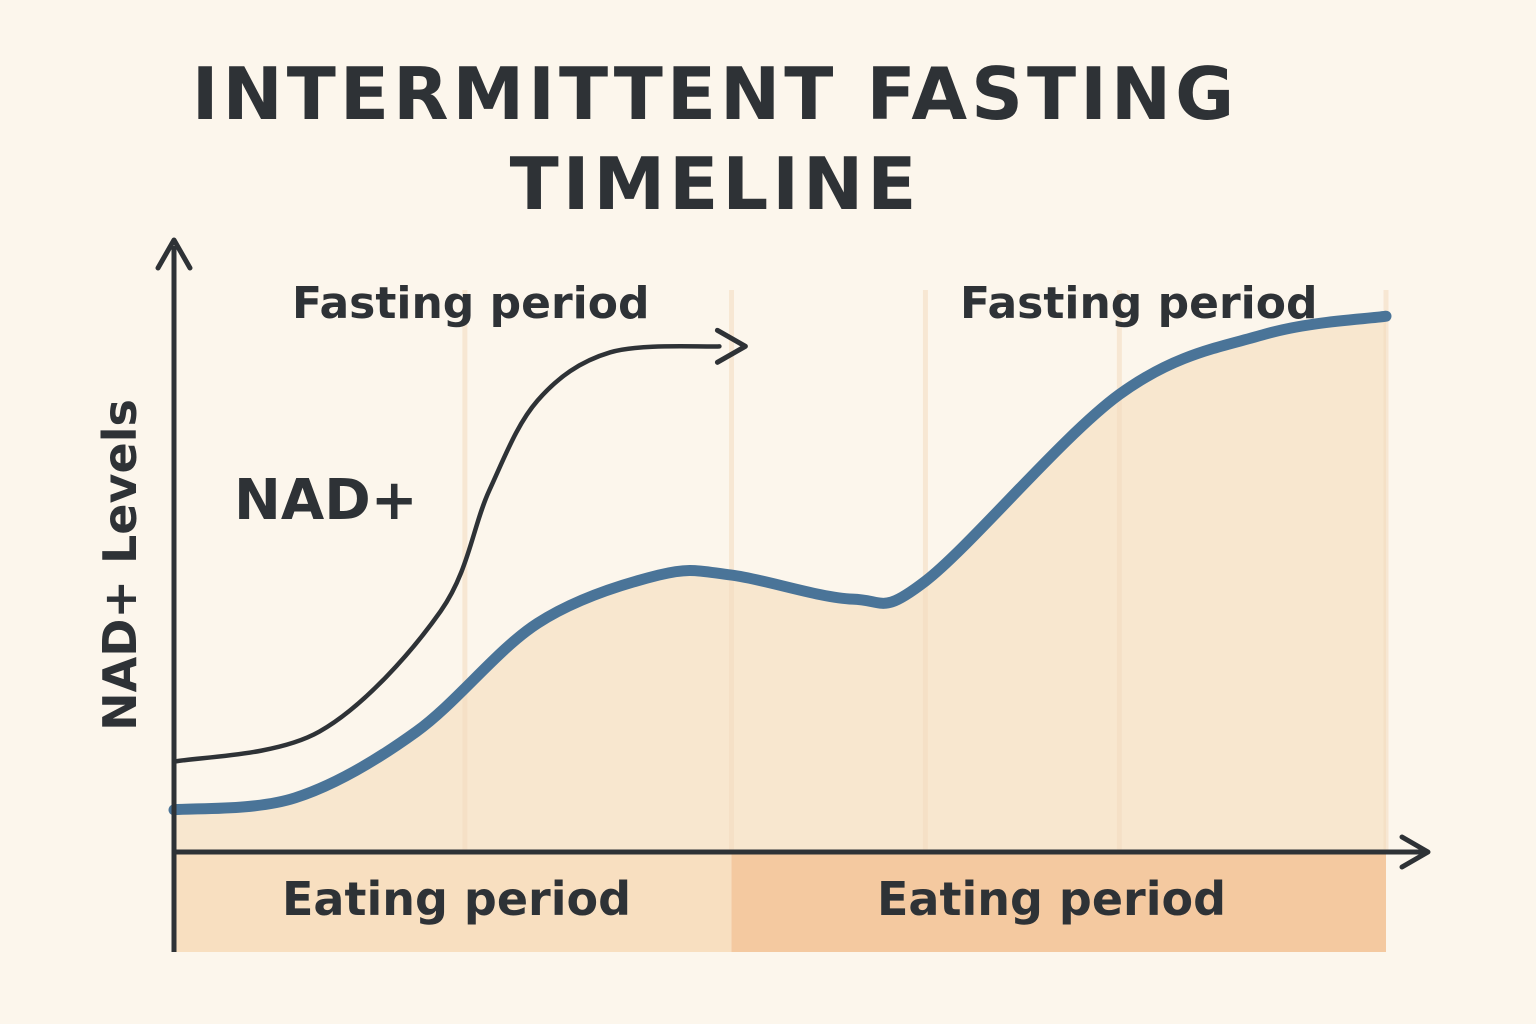 The height and width of the screenshot is (1024, 1536). I want to click on series-label-nad: NAD+, so click(326, 500).